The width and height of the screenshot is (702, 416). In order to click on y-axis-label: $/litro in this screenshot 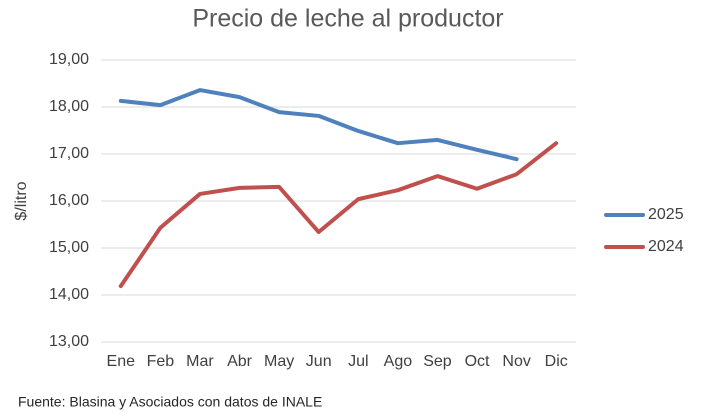, I will do `click(21, 200)`.